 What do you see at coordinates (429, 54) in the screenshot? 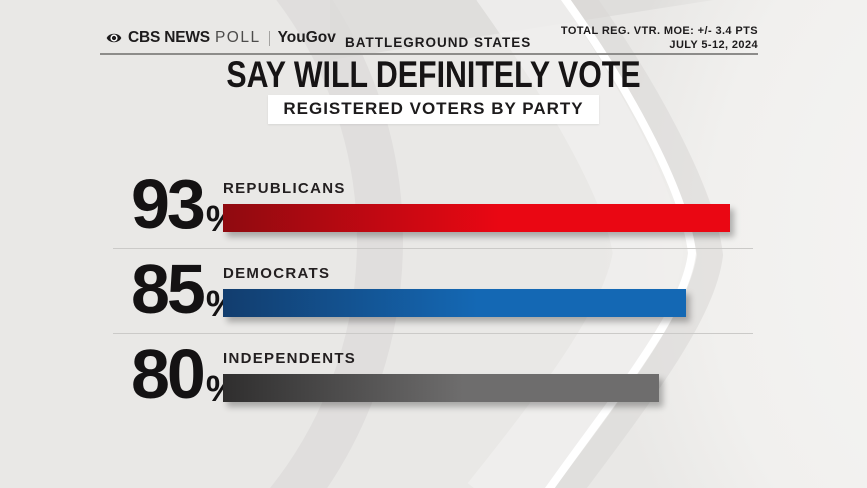
I see `header-rule` at bounding box center [429, 54].